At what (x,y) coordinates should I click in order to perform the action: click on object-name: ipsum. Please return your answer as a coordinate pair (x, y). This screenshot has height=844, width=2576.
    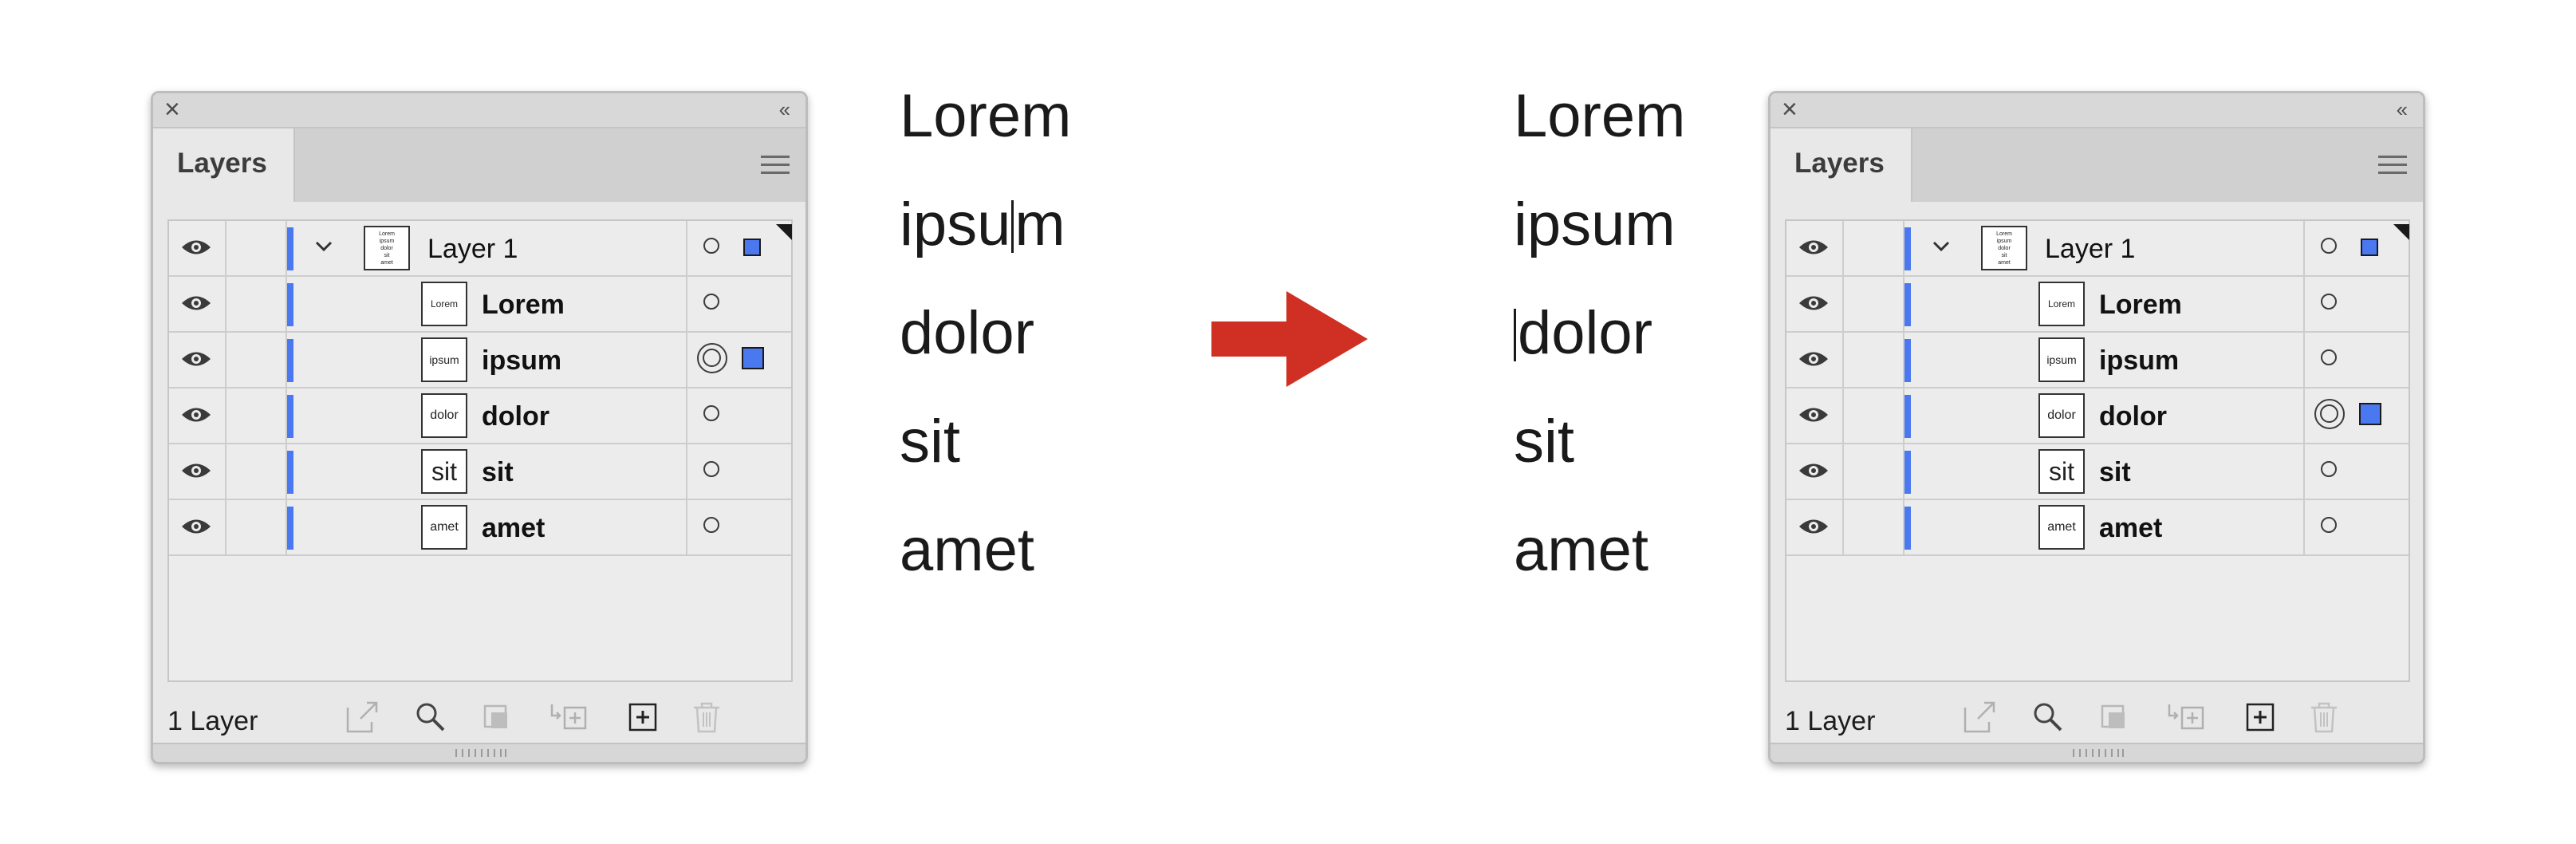
    Looking at the image, I should click on (2139, 360).